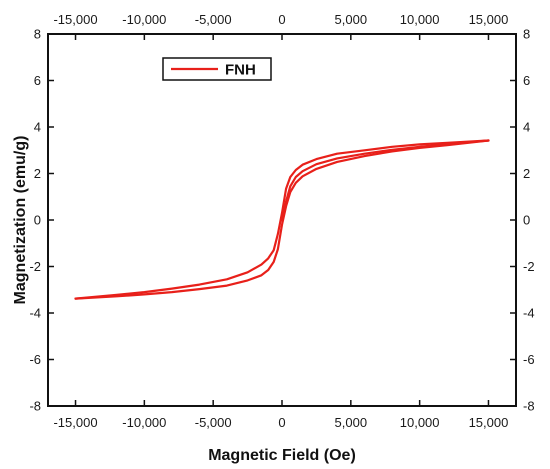  I want to click on y-tick-label-right: -6, so click(529, 359).